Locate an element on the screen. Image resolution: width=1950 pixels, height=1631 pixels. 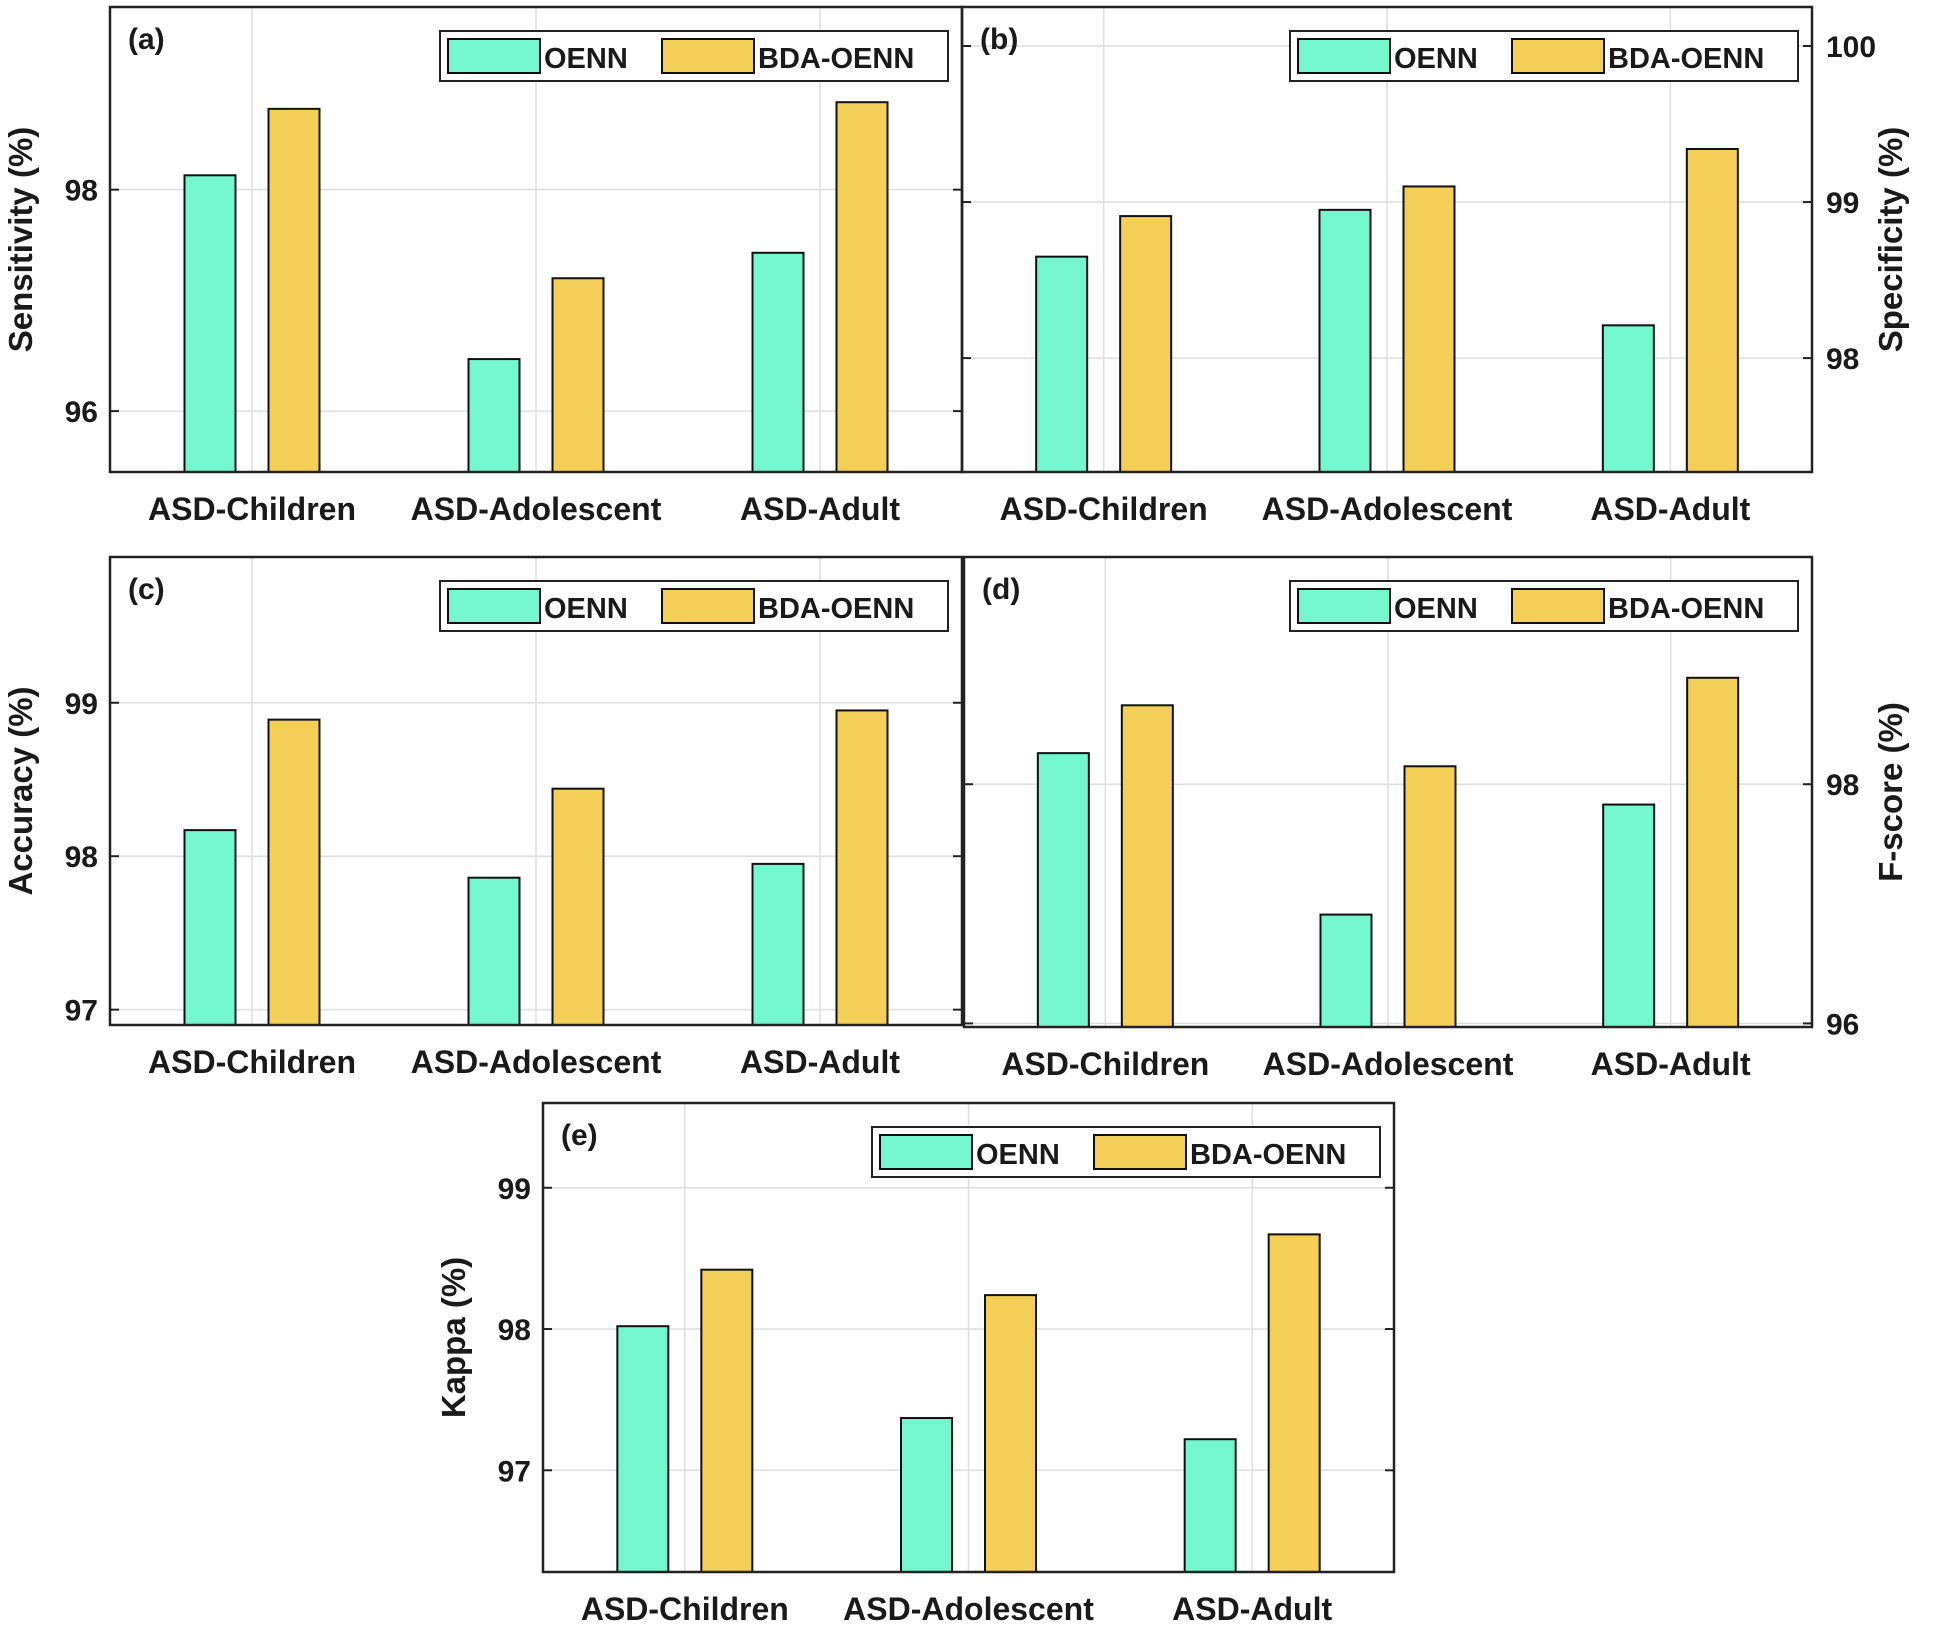
panel-title: (b) is located at coordinates (999, 39).